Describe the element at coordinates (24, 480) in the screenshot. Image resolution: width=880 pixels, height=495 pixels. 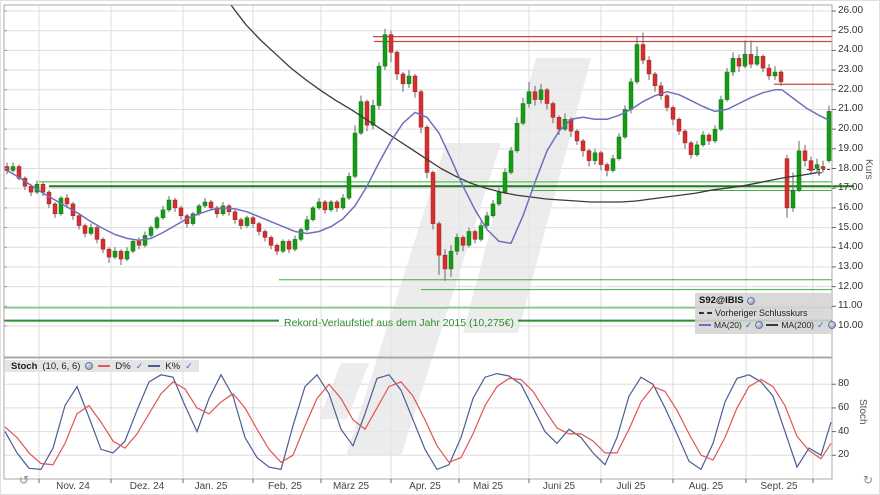
I see `chart-scroll-left-icon: ↺` at that location.